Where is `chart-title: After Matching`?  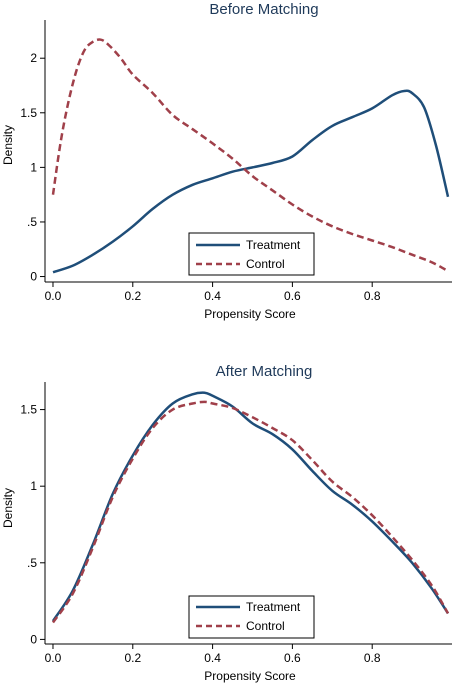
chart-title: After Matching is located at coordinates (264, 371).